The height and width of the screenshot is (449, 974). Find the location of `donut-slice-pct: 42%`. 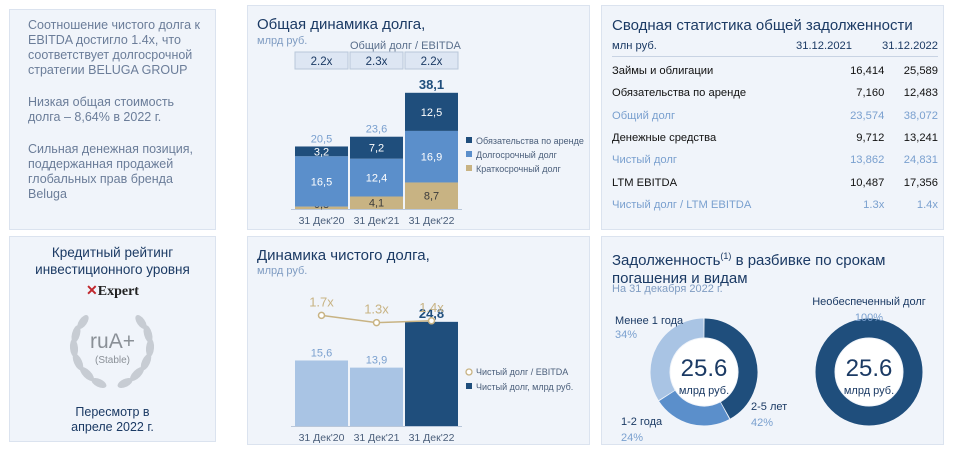

donut-slice-pct: 42% is located at coordinates (762, 423).